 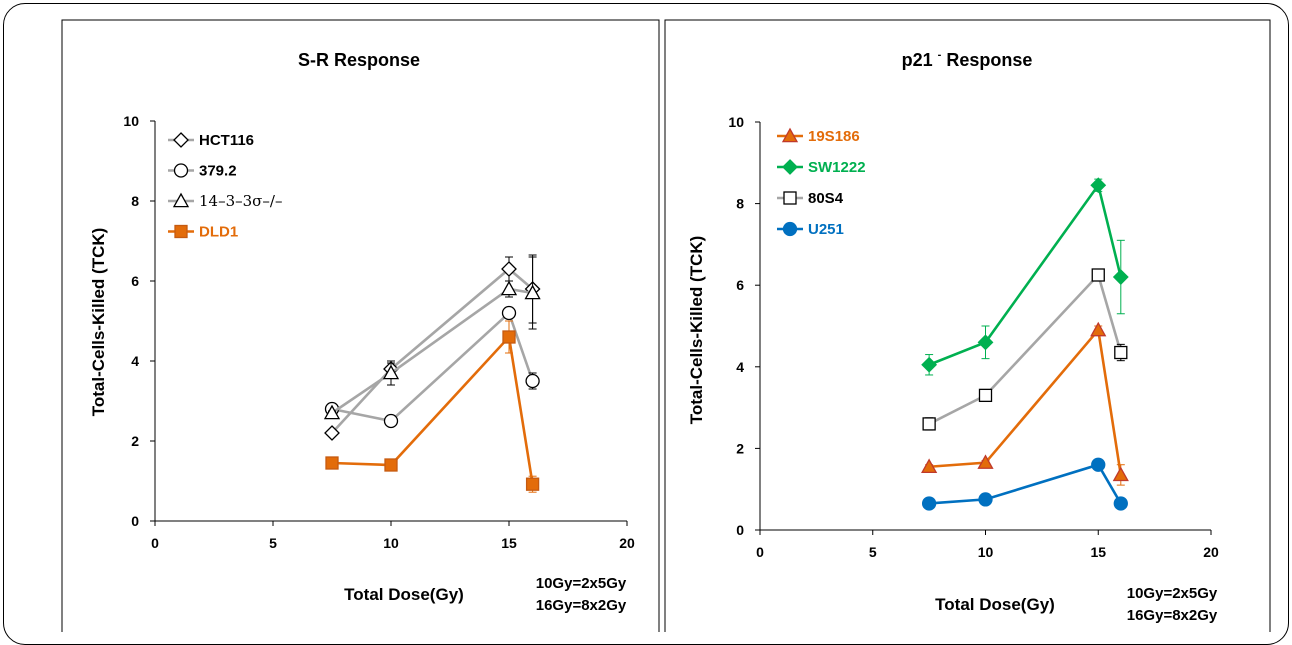 What do you see at coordinates (995, 604) in the screenshot?
I see `x-axis-label-p21: Total Dose(Gy)` at bounding box center [995, 604].